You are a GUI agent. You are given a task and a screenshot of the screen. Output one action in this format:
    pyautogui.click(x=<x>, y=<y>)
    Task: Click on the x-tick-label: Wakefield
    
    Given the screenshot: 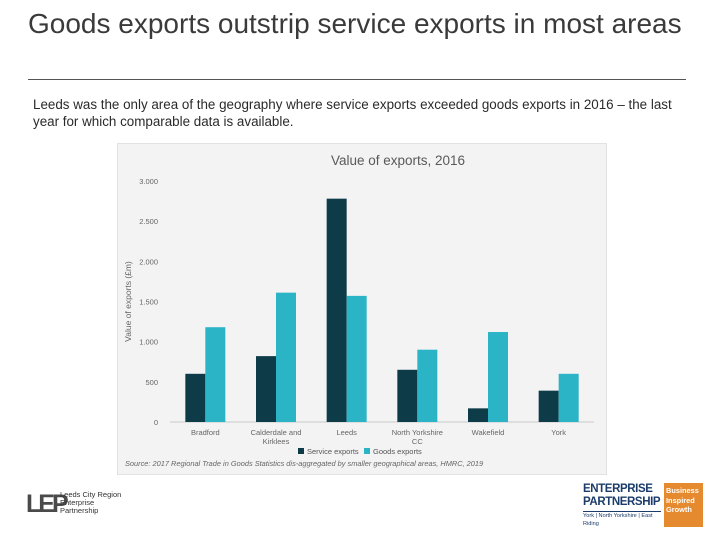 What is the action you would take?
    pyautogui.click(x=488, y=432)
    